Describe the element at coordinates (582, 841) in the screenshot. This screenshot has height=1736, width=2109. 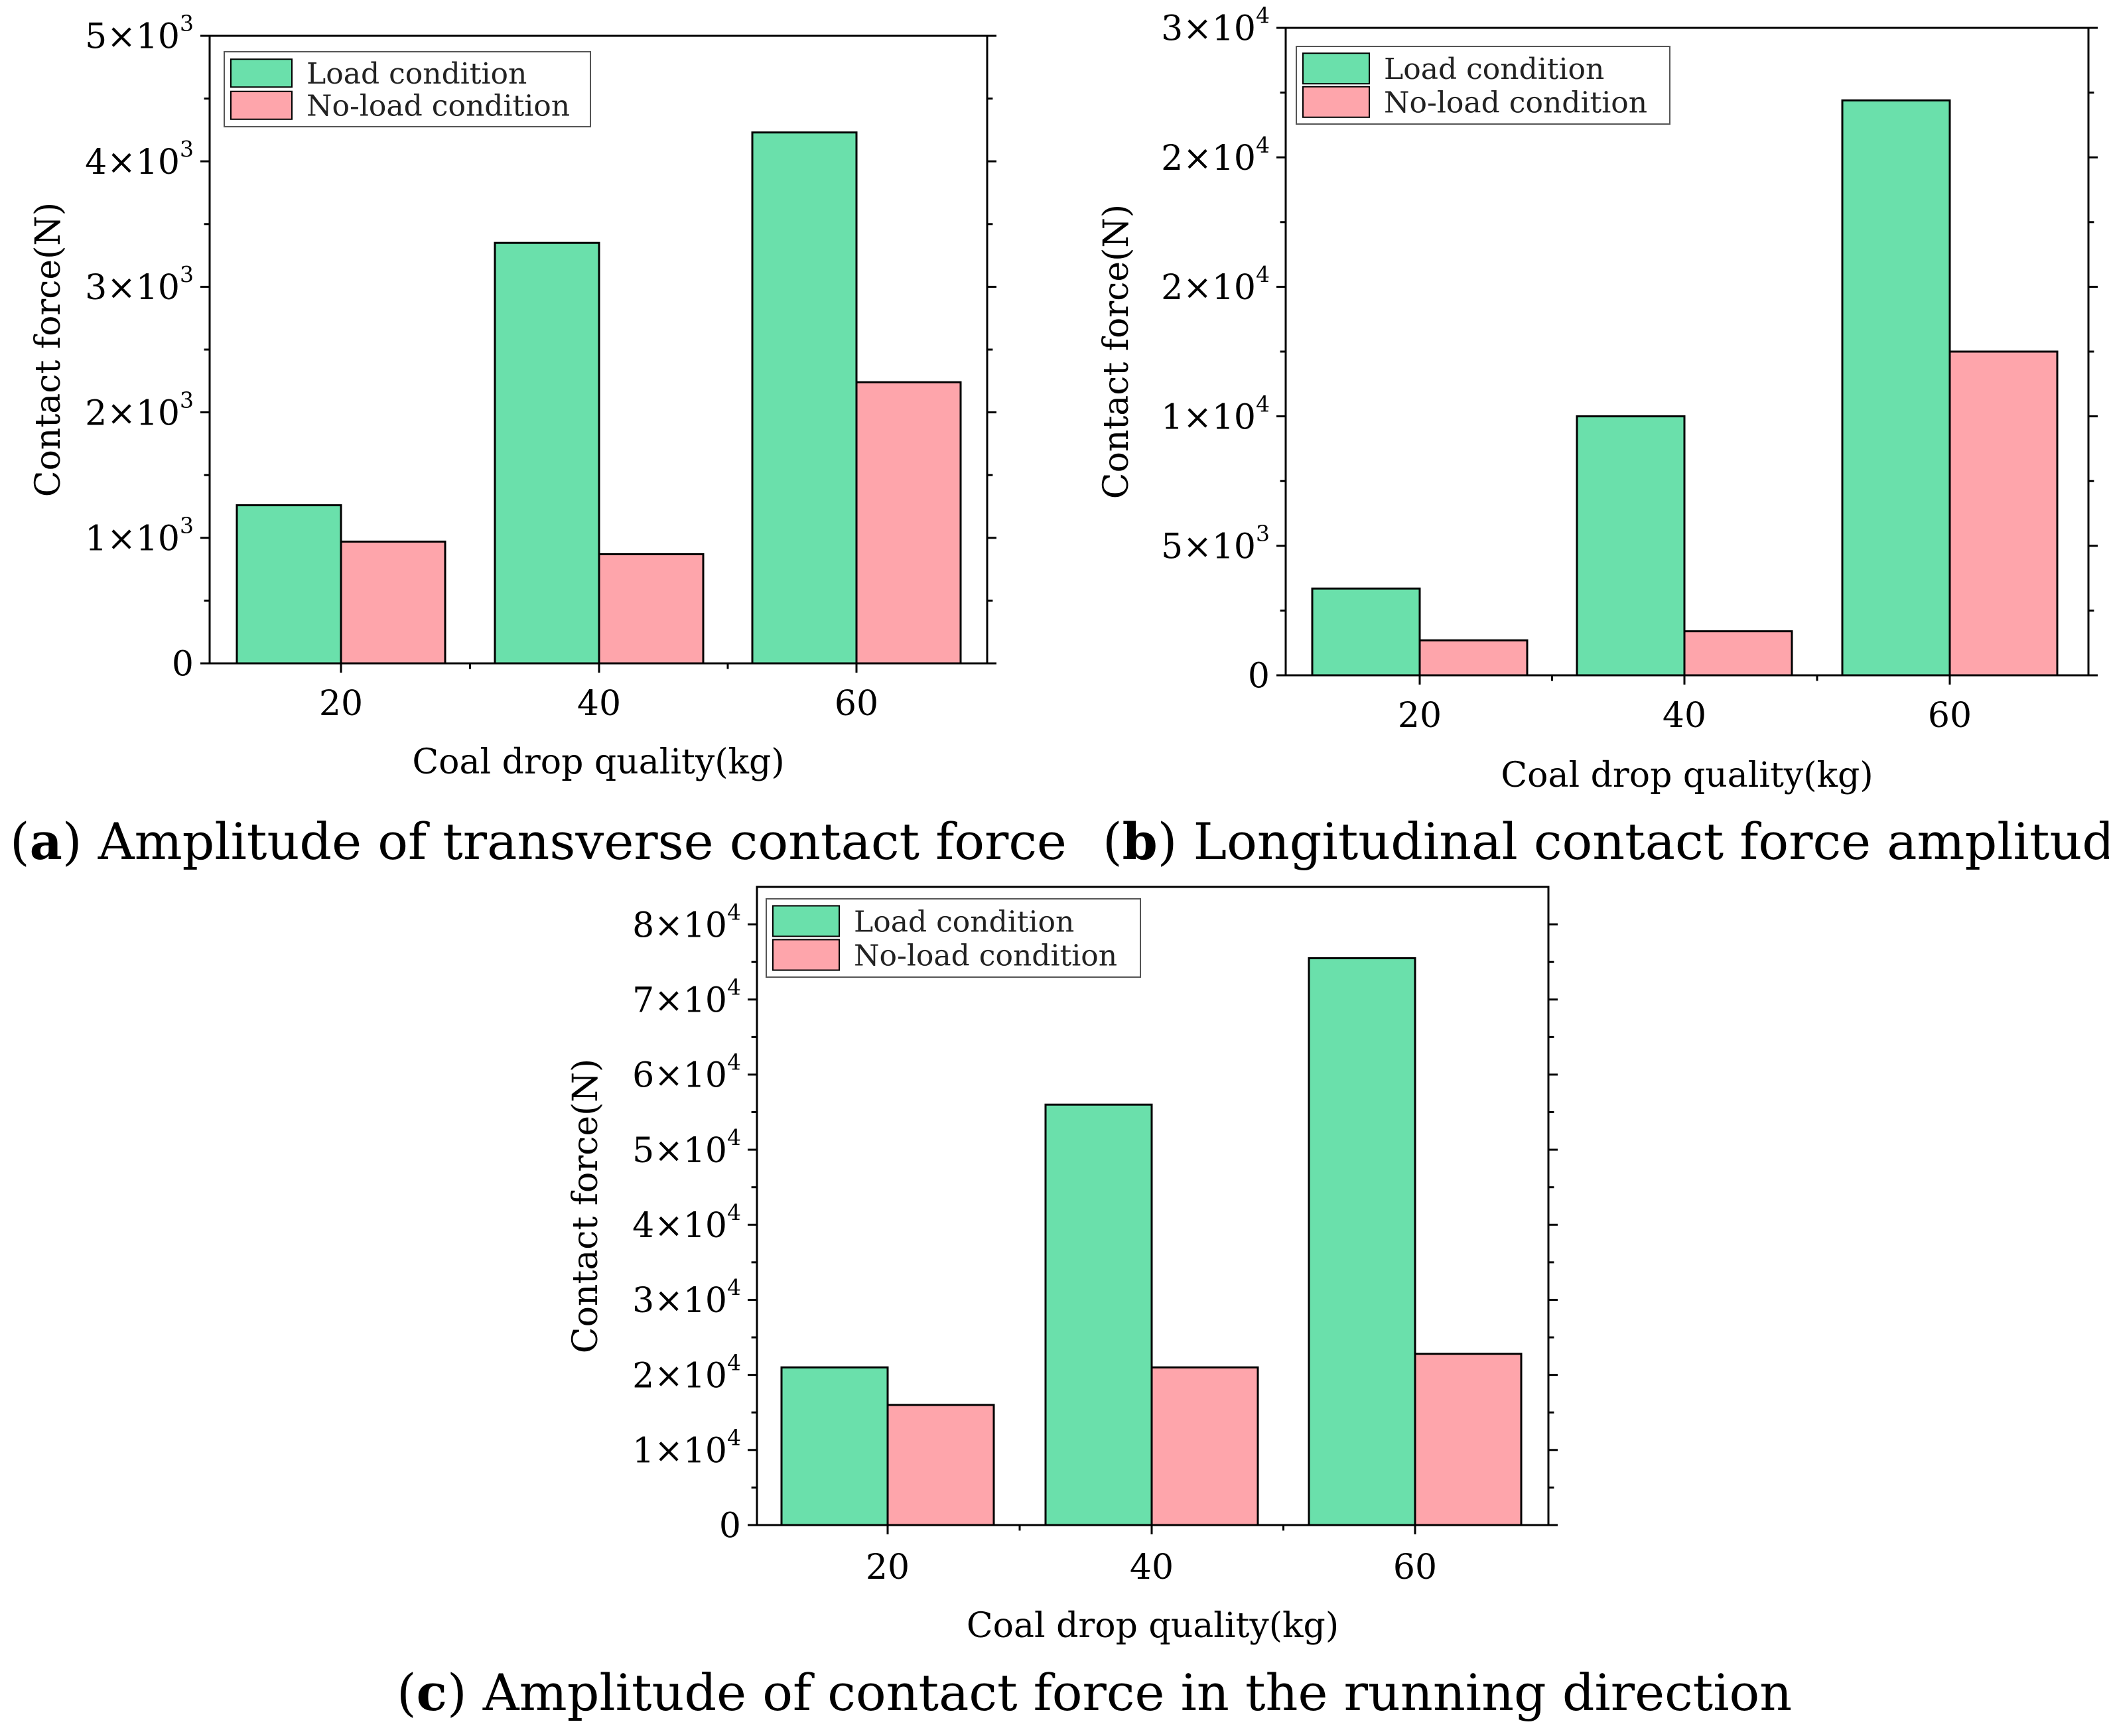
I see `caption-text: Amplitude of transverse contact force` at that location.